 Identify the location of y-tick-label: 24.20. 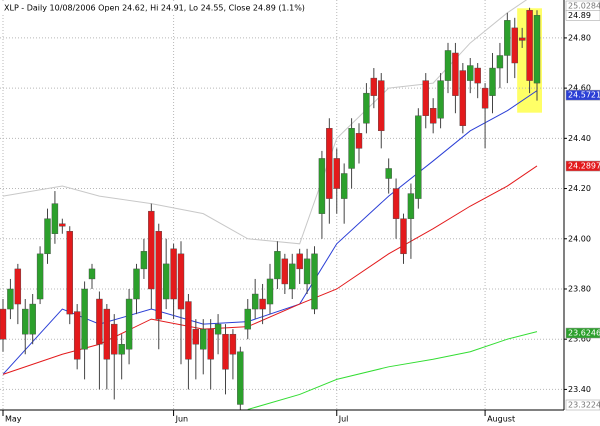
(579, 188).